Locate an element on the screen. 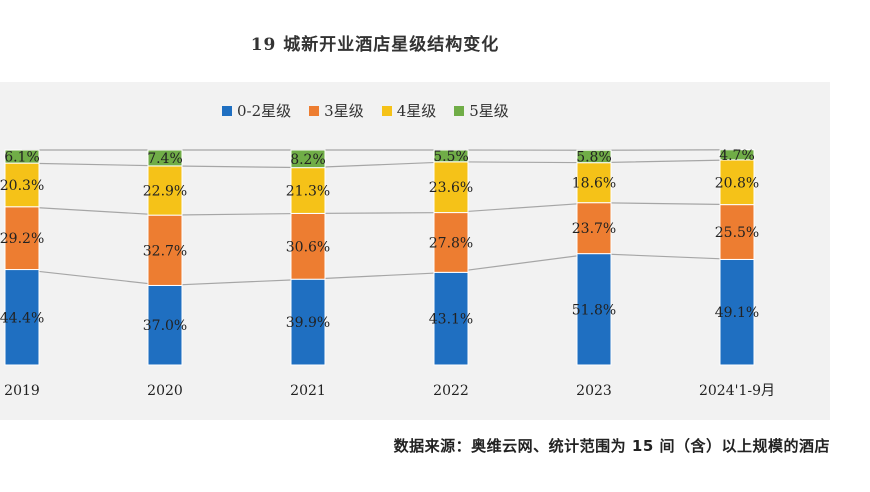  data-label: 25.5% is located at coordinates (737, 233).